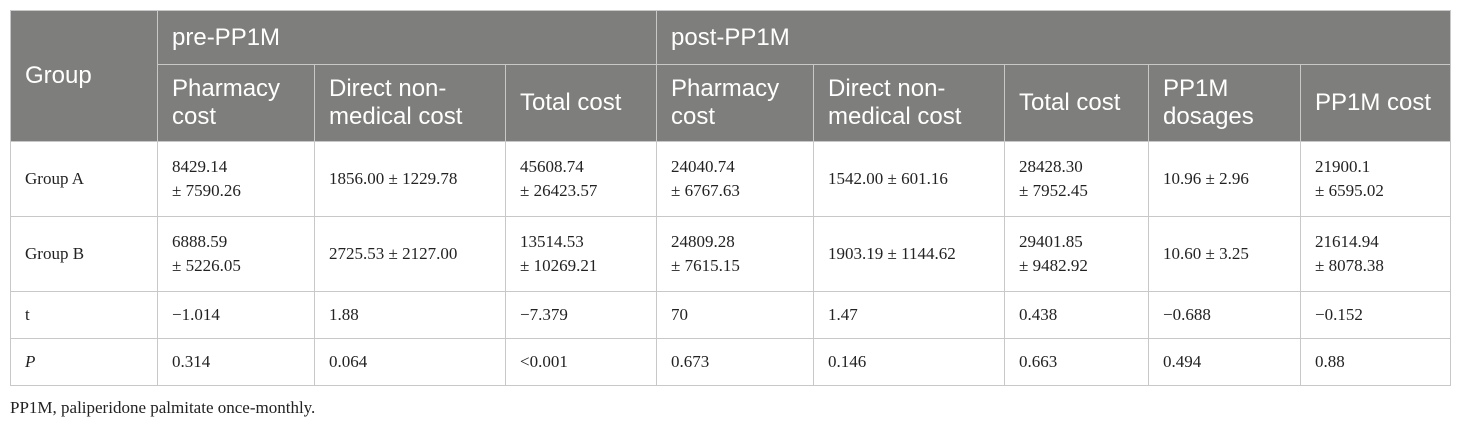 This screenshot has width=1460, height=426. I want to click on table-cell: 6888.59 ± 5226.05, so click(236, 254).